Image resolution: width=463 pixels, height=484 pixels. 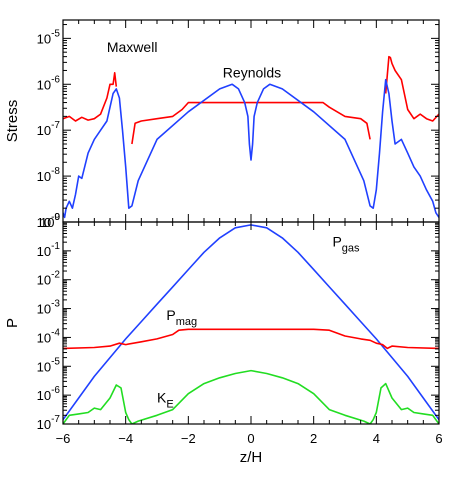 I want to click on pressure-y-tick-label: 10⁻⁵, so click(x=49, y=365).